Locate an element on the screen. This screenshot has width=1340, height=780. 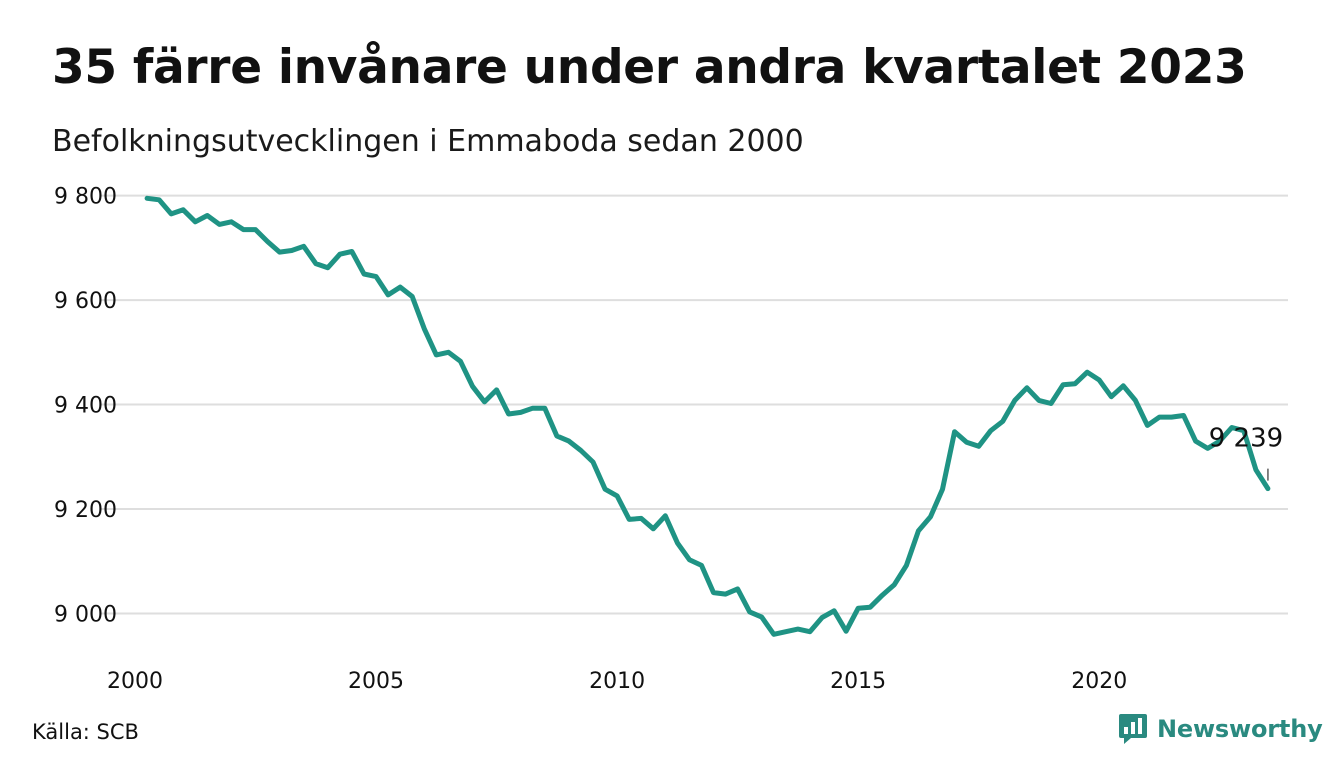
y-tick-label: 9 800 is located at coordinates (85, 197).